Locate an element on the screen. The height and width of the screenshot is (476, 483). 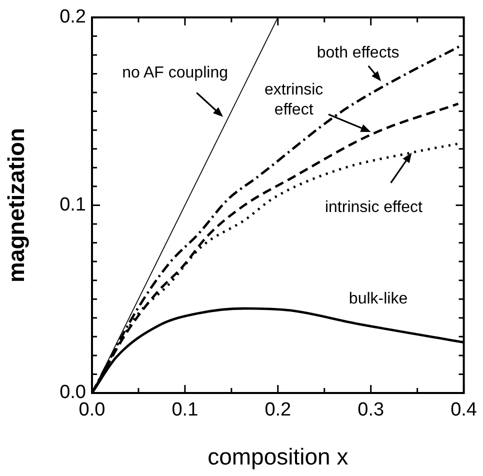
x-tick-label: 0.2 is located at coordinates (278, 410).